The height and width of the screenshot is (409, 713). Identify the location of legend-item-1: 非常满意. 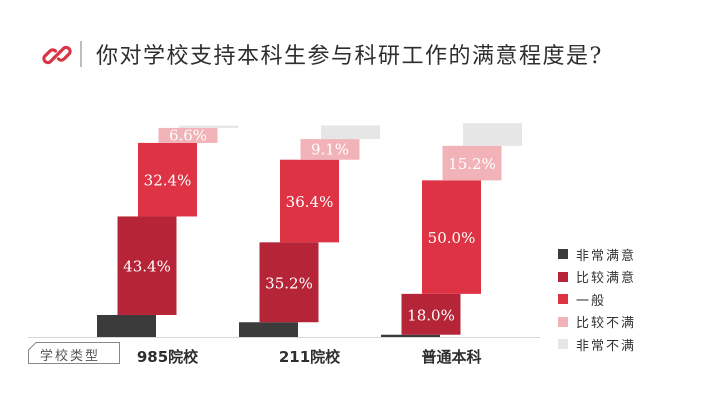
(597, 254).